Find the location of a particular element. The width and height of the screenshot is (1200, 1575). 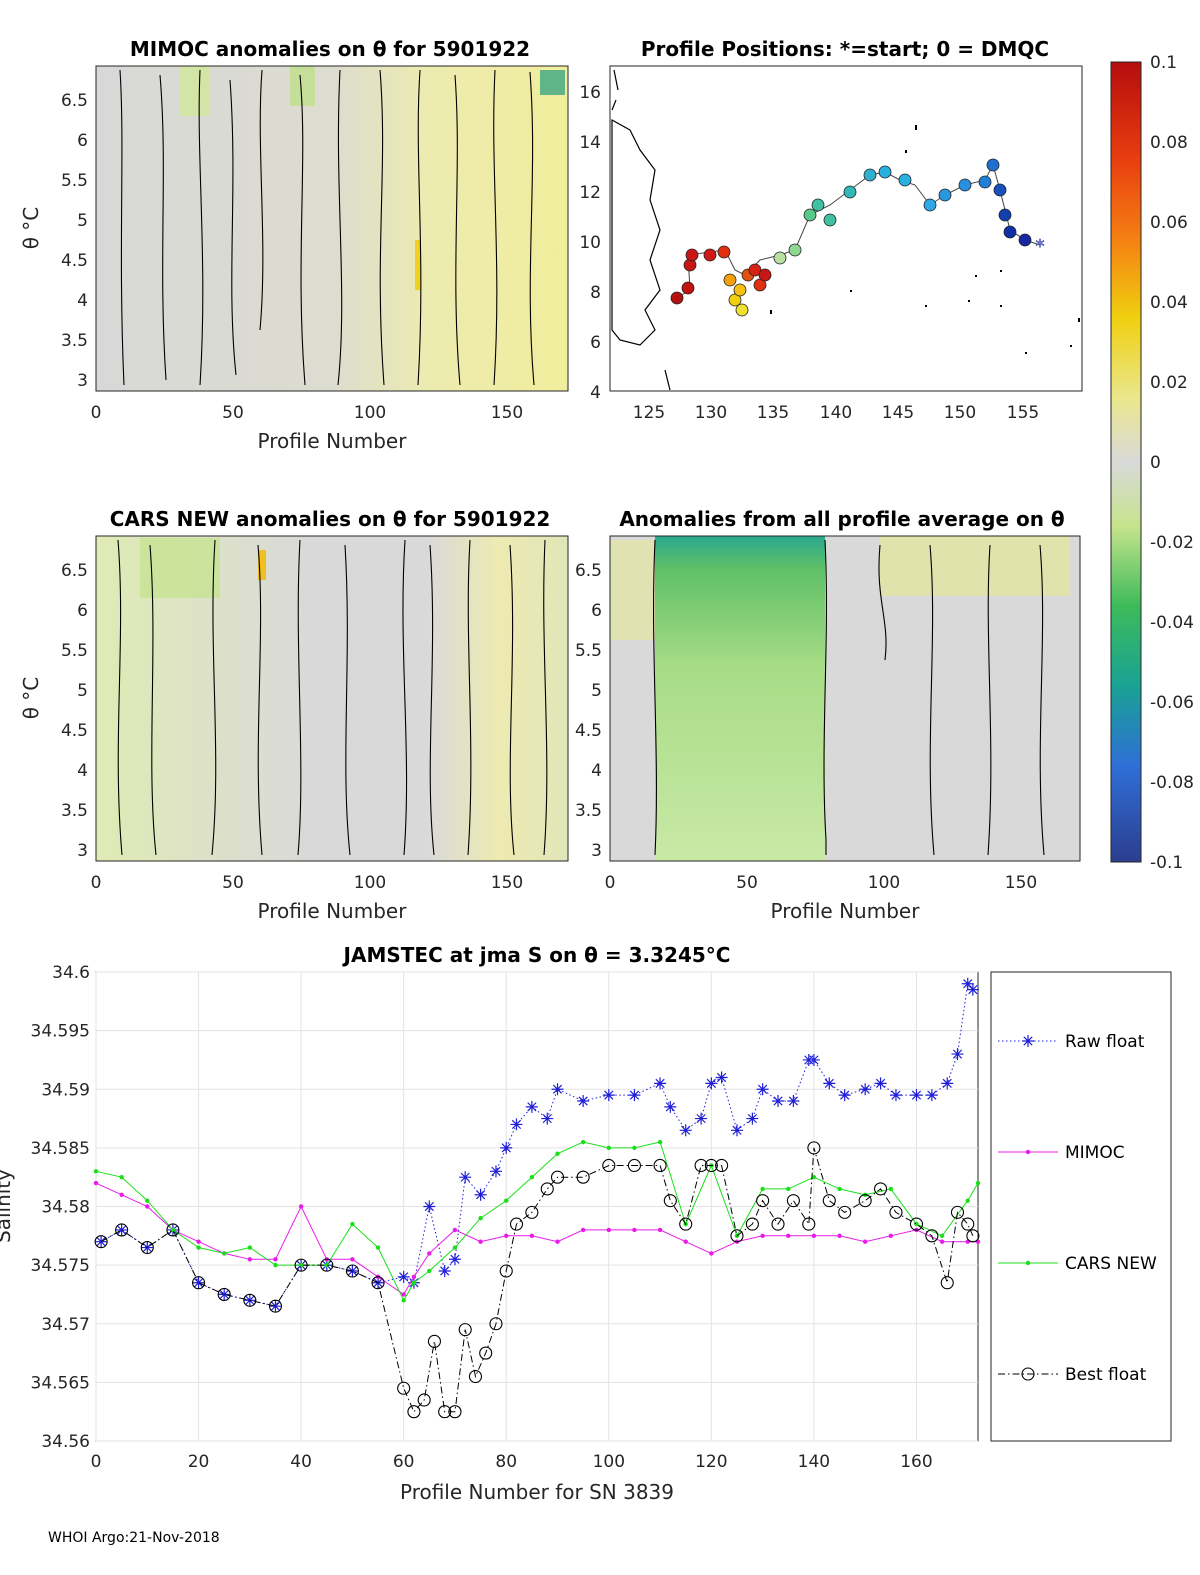

positions-ytick: 6 is located at coordinates (595, 343).